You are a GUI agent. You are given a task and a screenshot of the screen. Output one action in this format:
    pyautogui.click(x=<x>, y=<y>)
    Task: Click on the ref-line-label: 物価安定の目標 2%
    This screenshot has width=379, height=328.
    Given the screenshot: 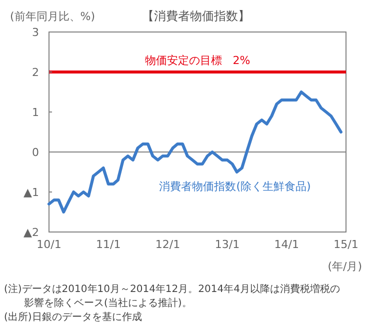 What is the action you would take?
    pyautogui.click(x=197, y=60)
    